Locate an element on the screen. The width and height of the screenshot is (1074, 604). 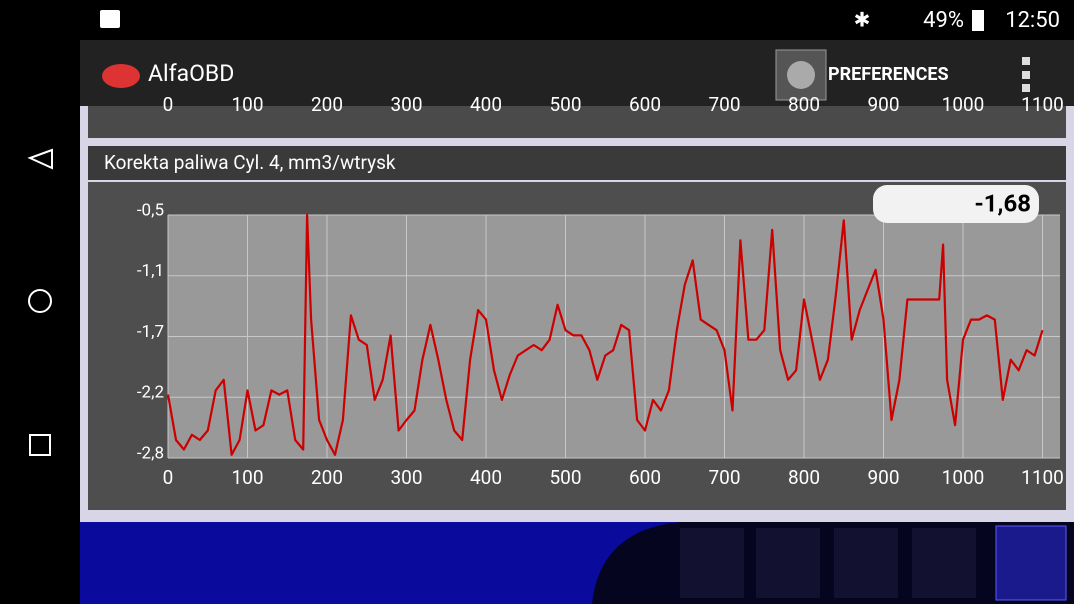
battery: 49% is located at coordinates (943, 20).